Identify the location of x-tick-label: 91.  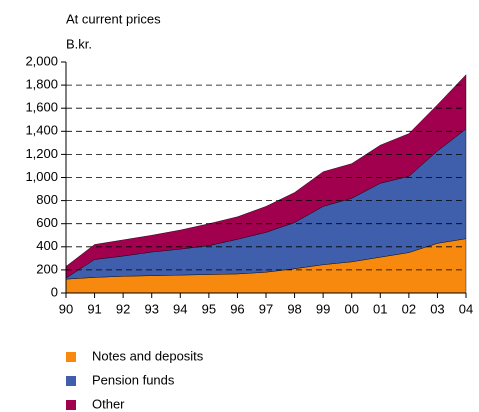
(94, 308).